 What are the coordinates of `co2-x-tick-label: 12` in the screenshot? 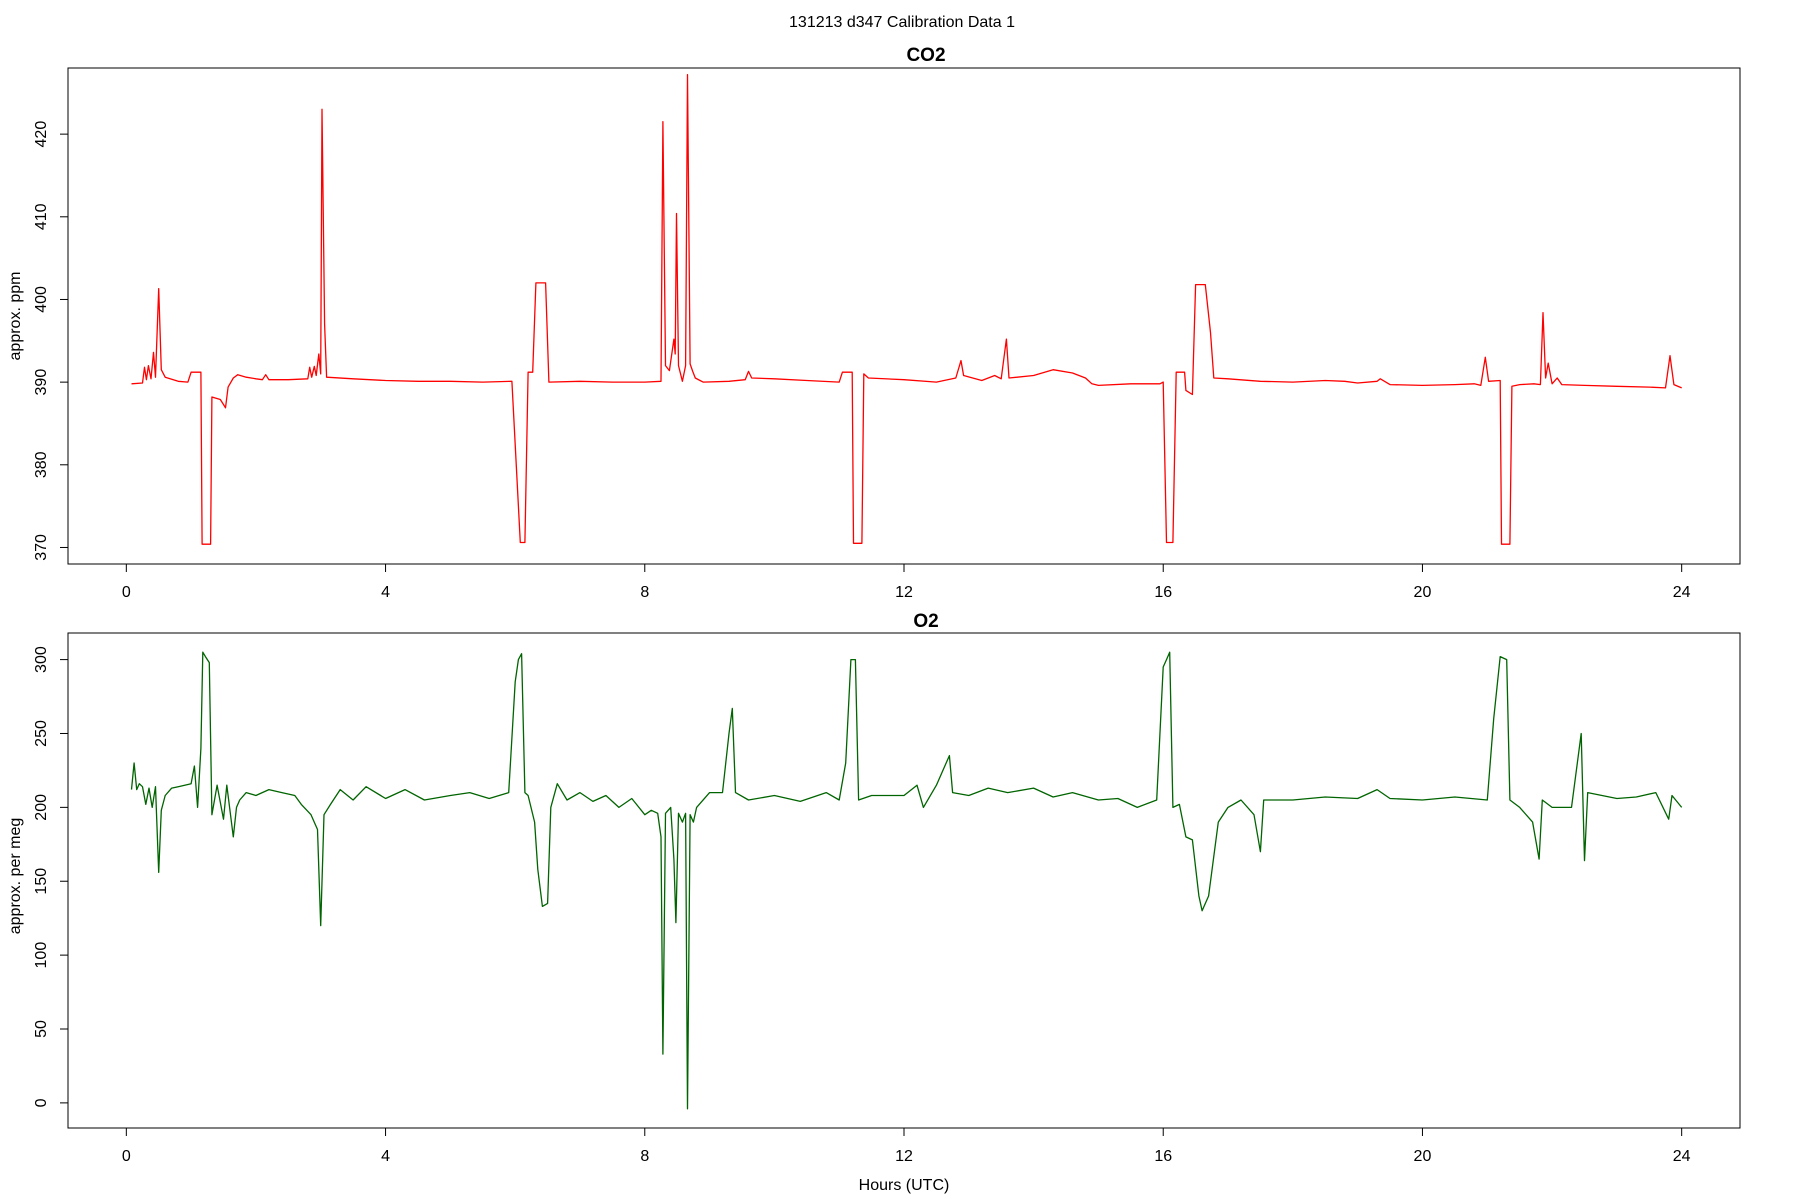 It's located at (904, 592).